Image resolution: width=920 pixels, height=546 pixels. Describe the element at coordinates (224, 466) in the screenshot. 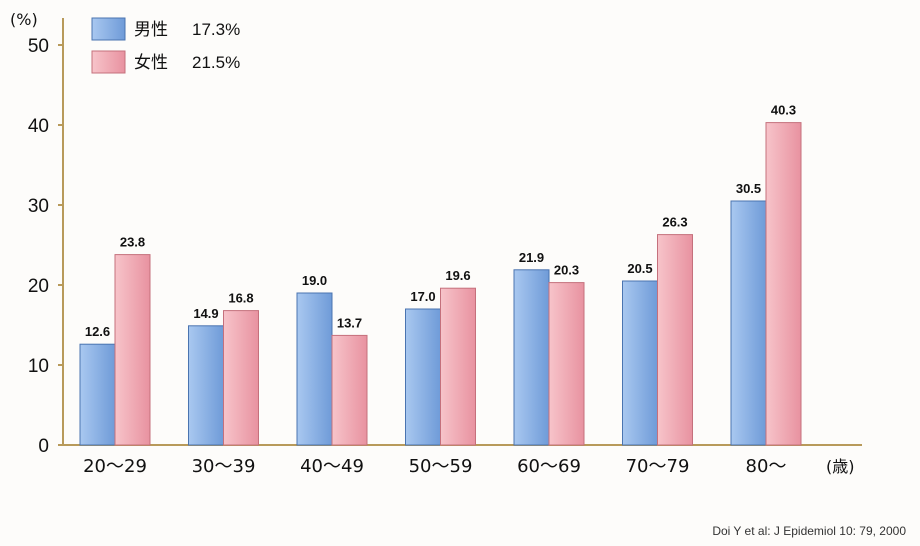

I see `x-tick-label: 30〜39` at that location.